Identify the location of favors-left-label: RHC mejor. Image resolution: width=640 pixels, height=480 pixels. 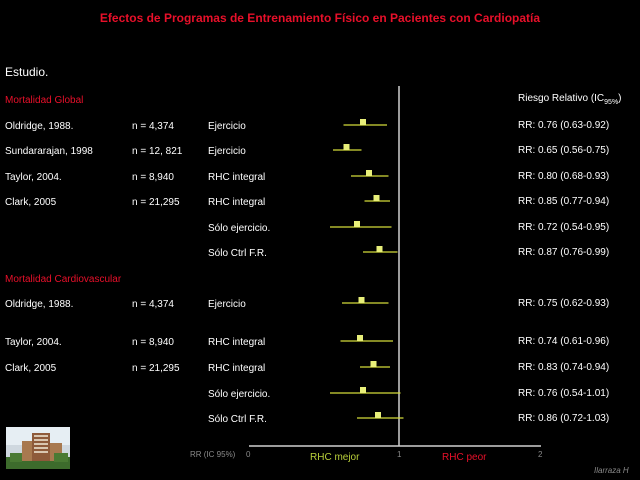
(335, 457).